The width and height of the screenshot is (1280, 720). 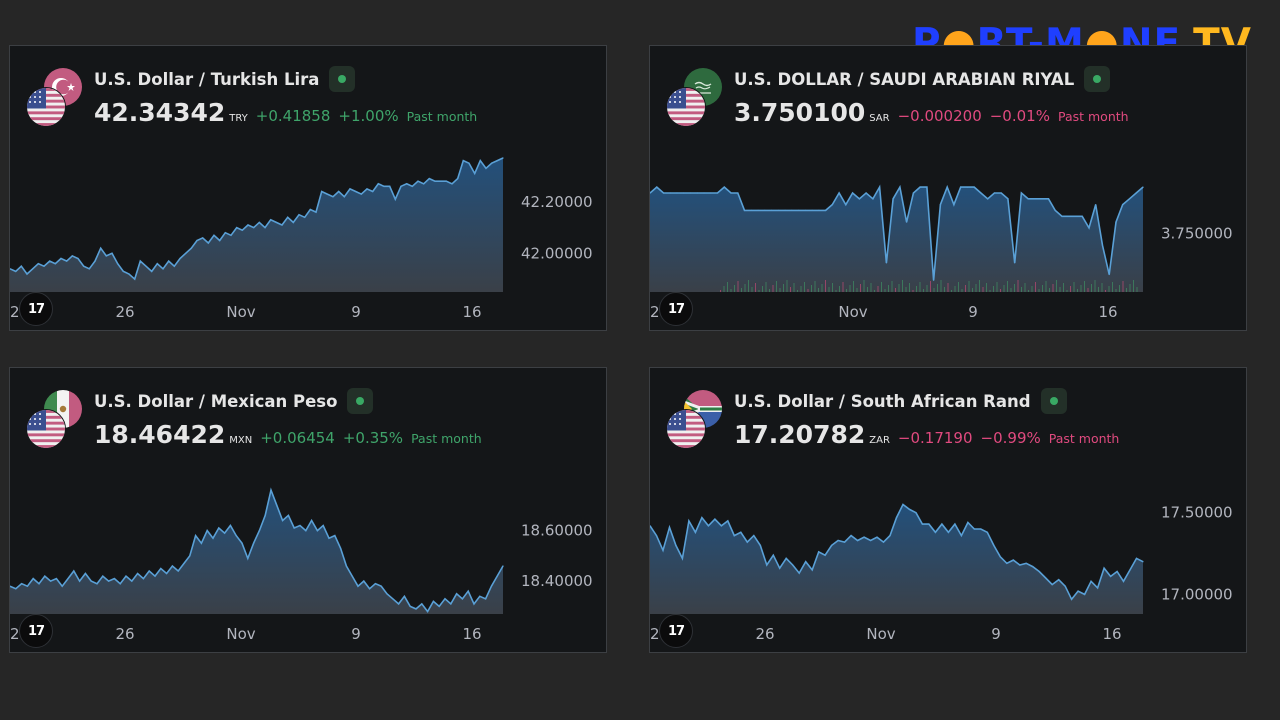 I want to click on pair-title: U.S. Dollar / South African Rand, so click(x=882, y=401).